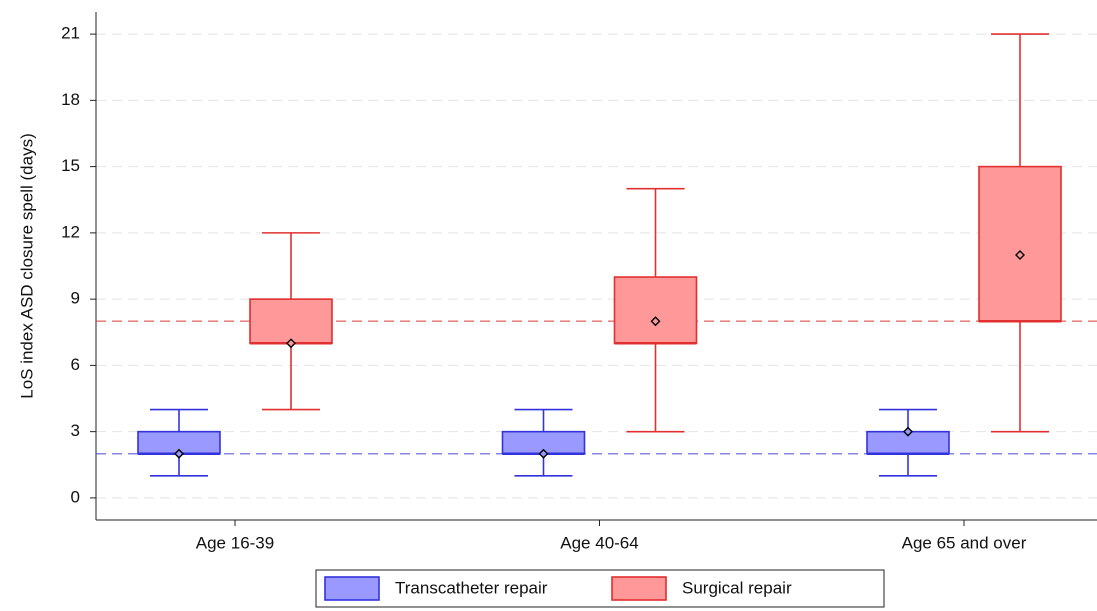 The image size is (1097, 611). What do you see at coordinates (70, 33) in the screenshot?
I see `y-tick-label: 21` at bounding box center [70, 33].